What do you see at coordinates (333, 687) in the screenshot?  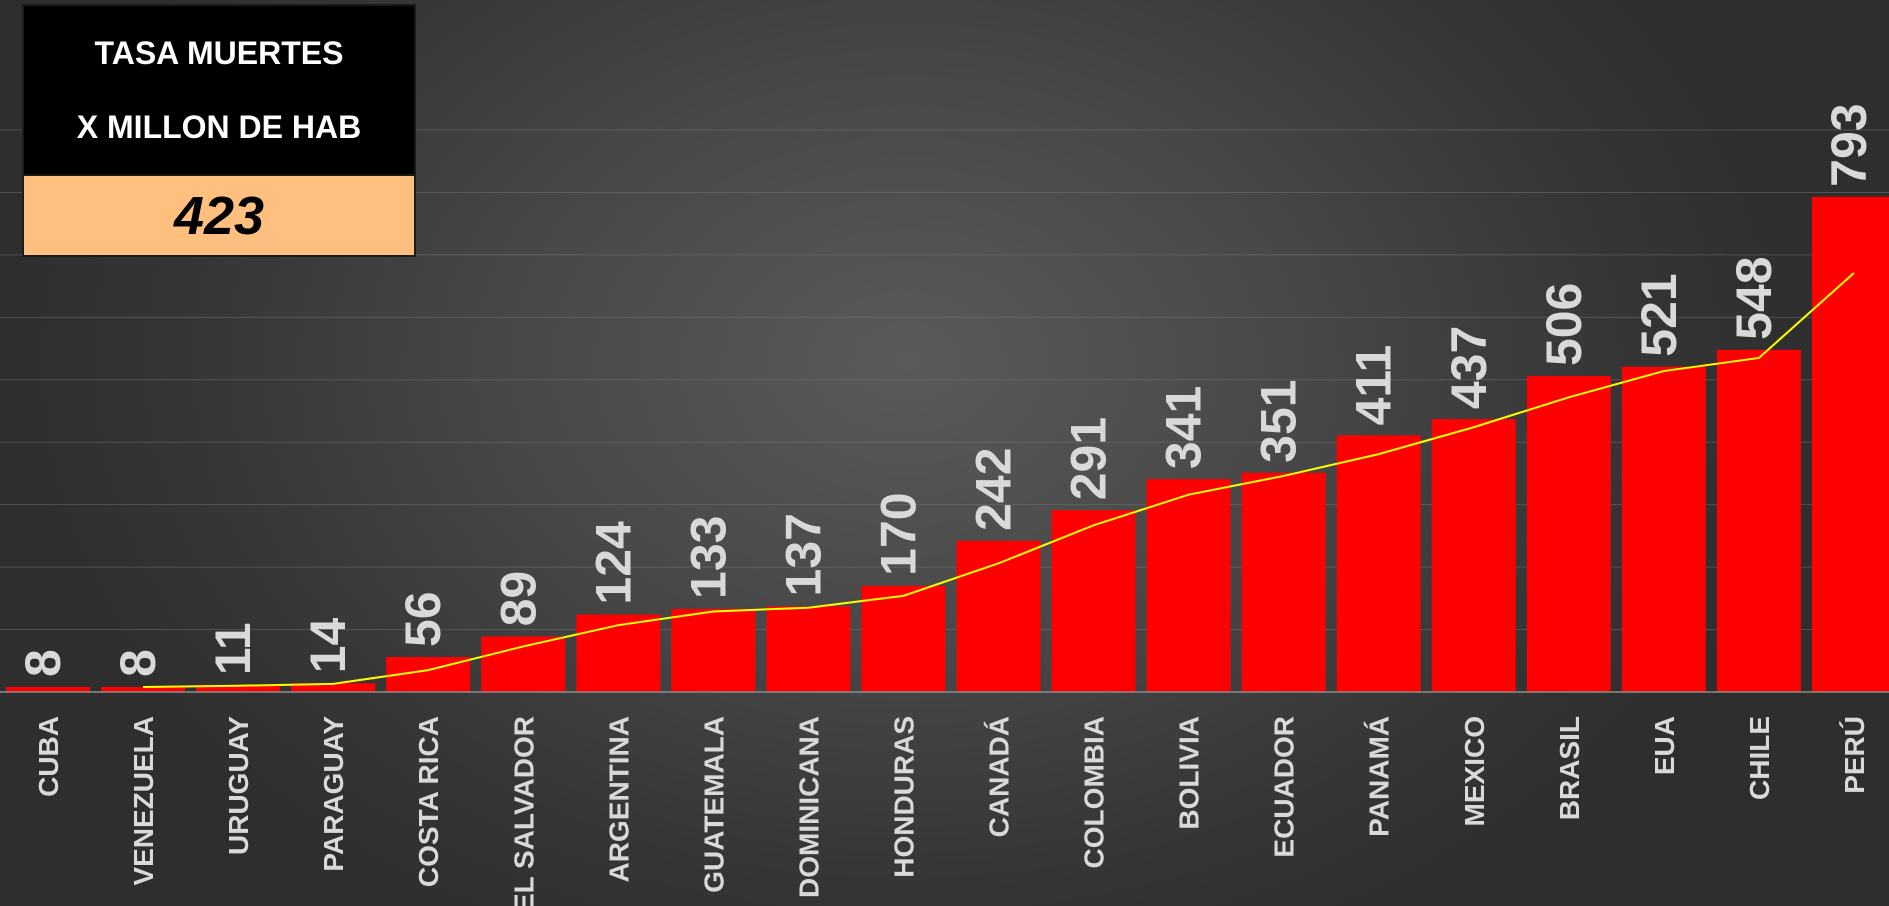 I see `bar-paraguay` at bounding box center [333, 687].